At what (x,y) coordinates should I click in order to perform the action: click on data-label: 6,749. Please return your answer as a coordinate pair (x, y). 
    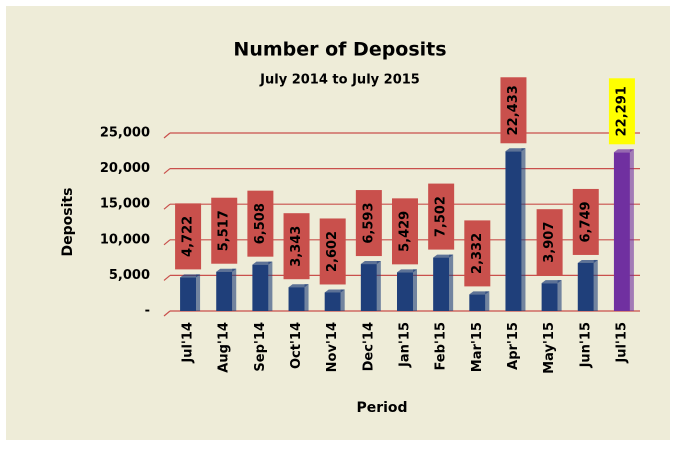
    Looking at the image, I should click on (585, 221).